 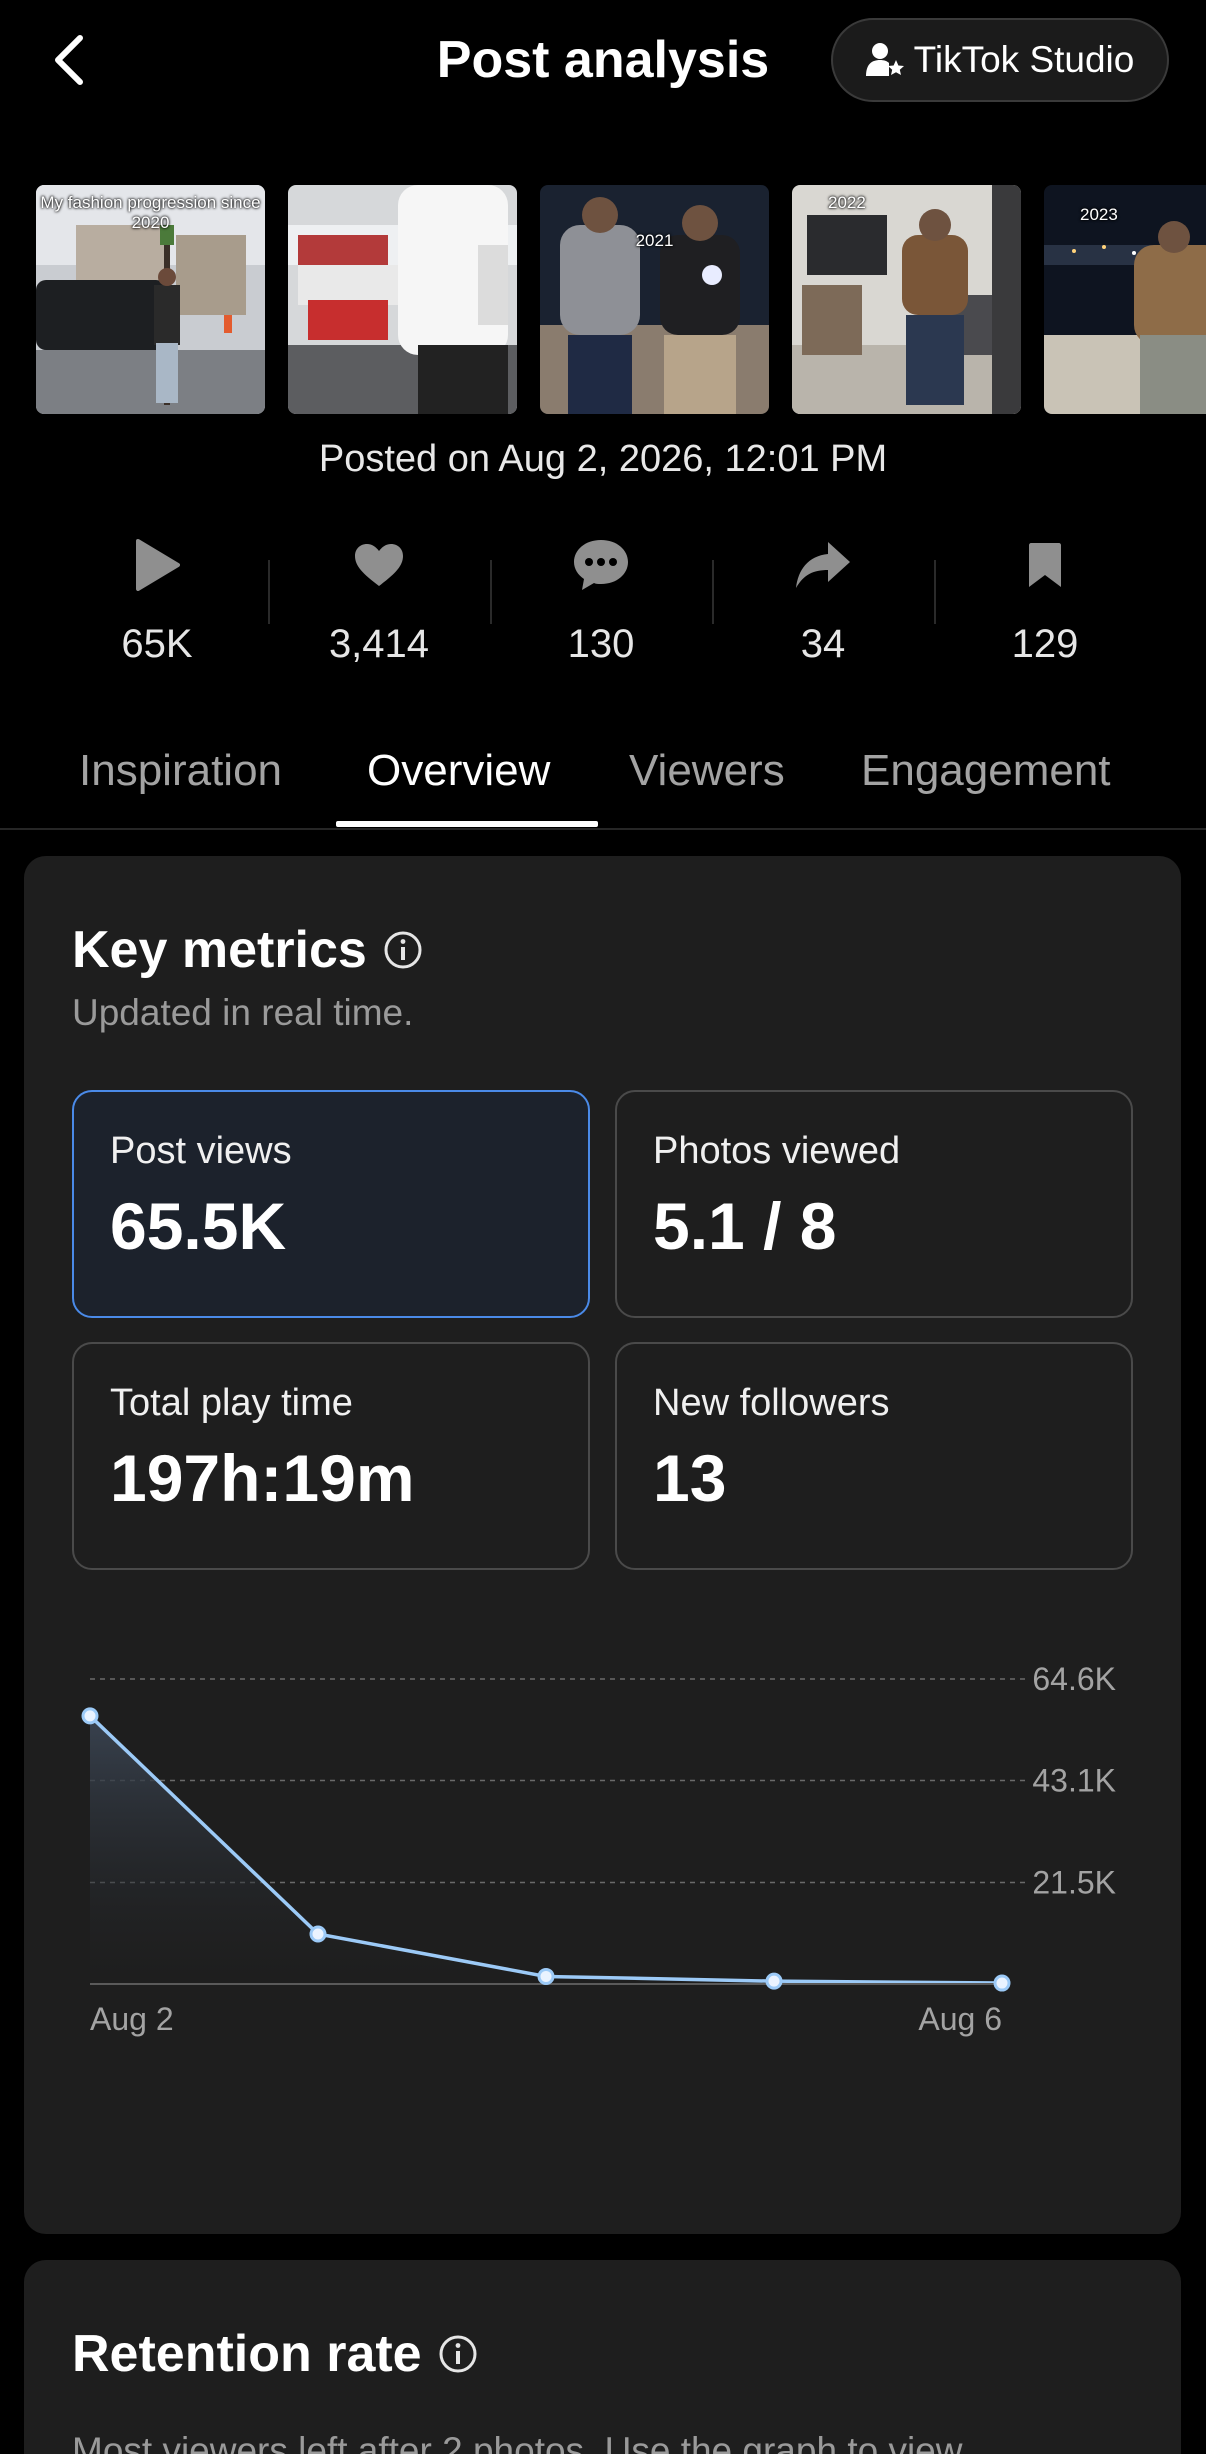 What do you see at coordinates (654, 299) in the screenshot?
I see `thumbnail-3: 2021` at bounding box center [654, 299].